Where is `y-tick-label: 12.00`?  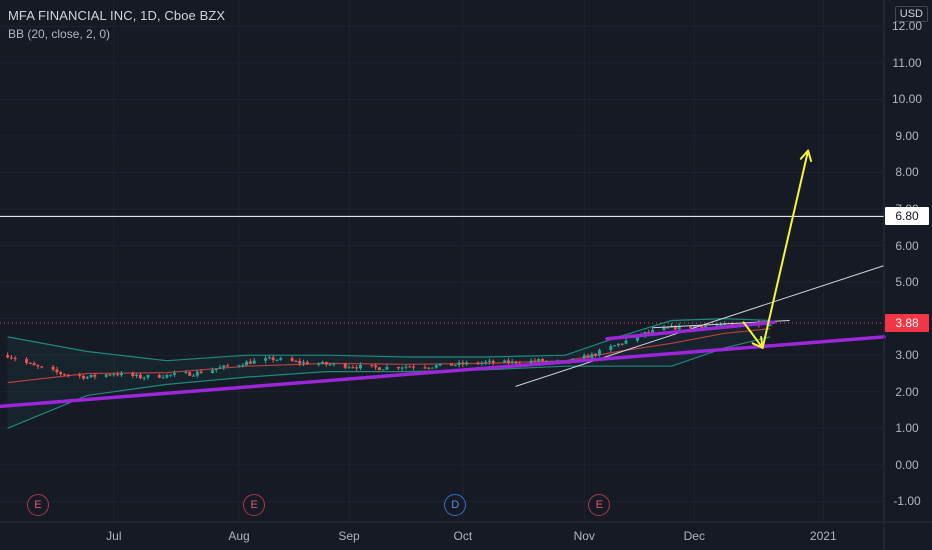 y-tick-label: 12.00 is located at coordinates (907, 26).